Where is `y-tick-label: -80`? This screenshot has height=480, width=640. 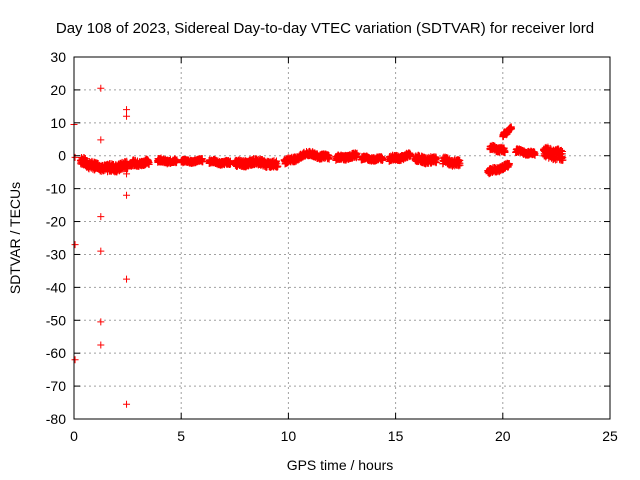 y-tick-label: -80 is located at coordinates (56, 419).